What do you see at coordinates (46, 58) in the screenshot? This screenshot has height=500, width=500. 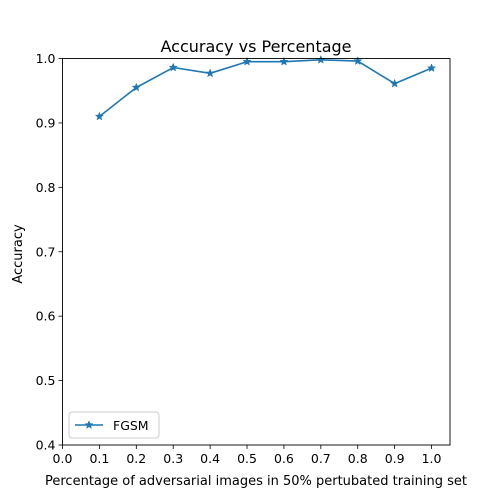 I see `y-tick-label: 1.0` at bounding box center [46, 58].